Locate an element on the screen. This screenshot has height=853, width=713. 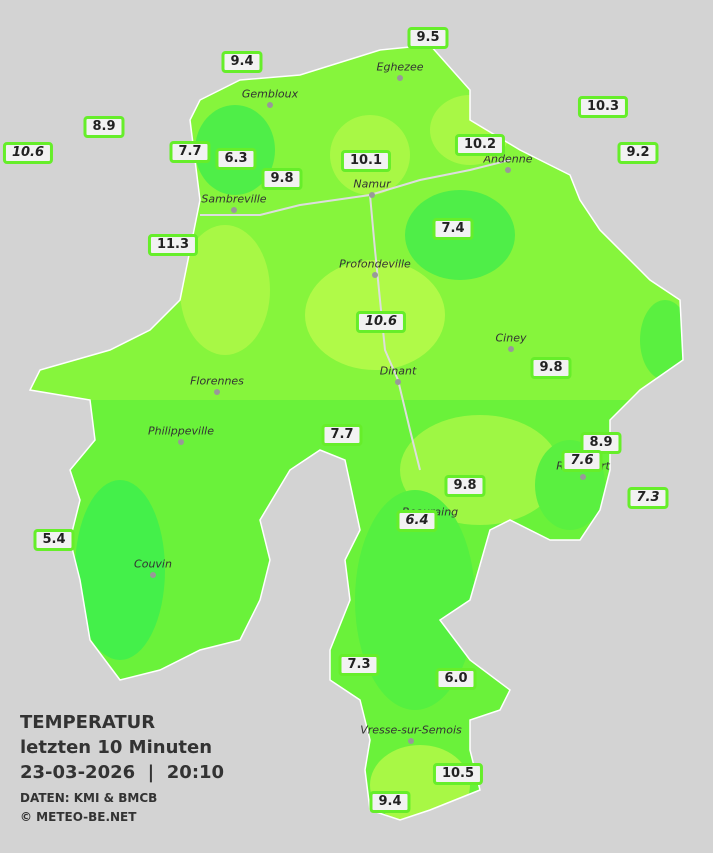
city-name: Florennes is located at coordinates (217, 381).